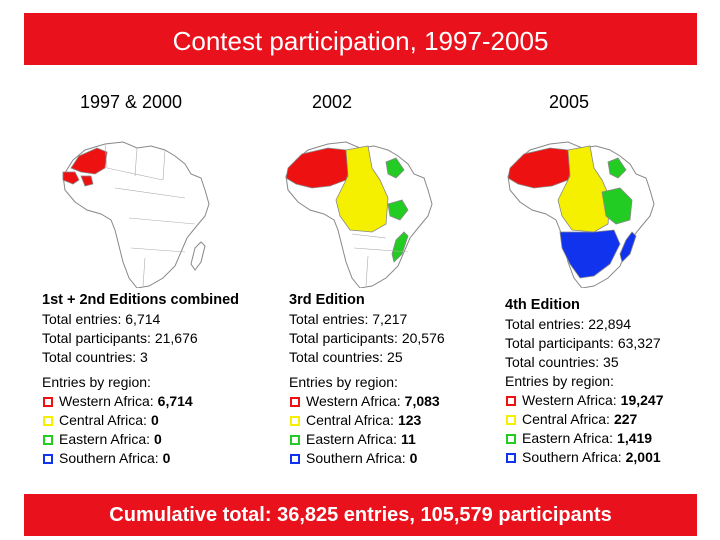 The image size is (720, 540). I want to click on region-southern, so click(590, 254).